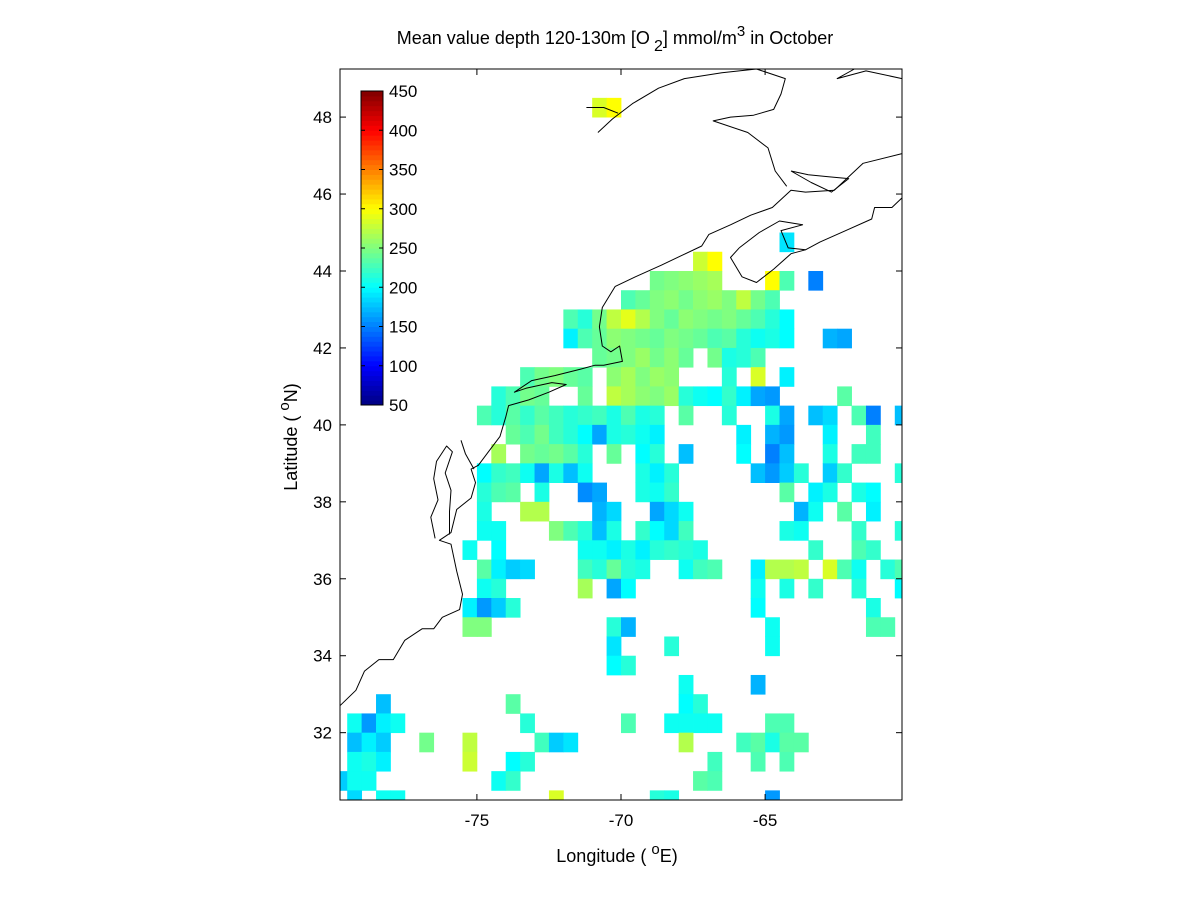  I want to click on y-label-superscript: o, so click(284, 406).